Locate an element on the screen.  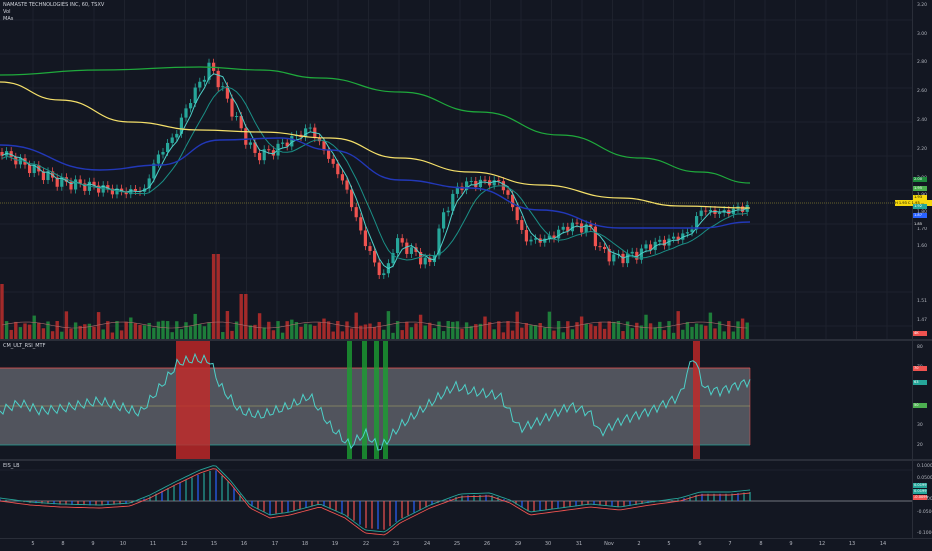
eis-chart is located at coordinates (456, 499).